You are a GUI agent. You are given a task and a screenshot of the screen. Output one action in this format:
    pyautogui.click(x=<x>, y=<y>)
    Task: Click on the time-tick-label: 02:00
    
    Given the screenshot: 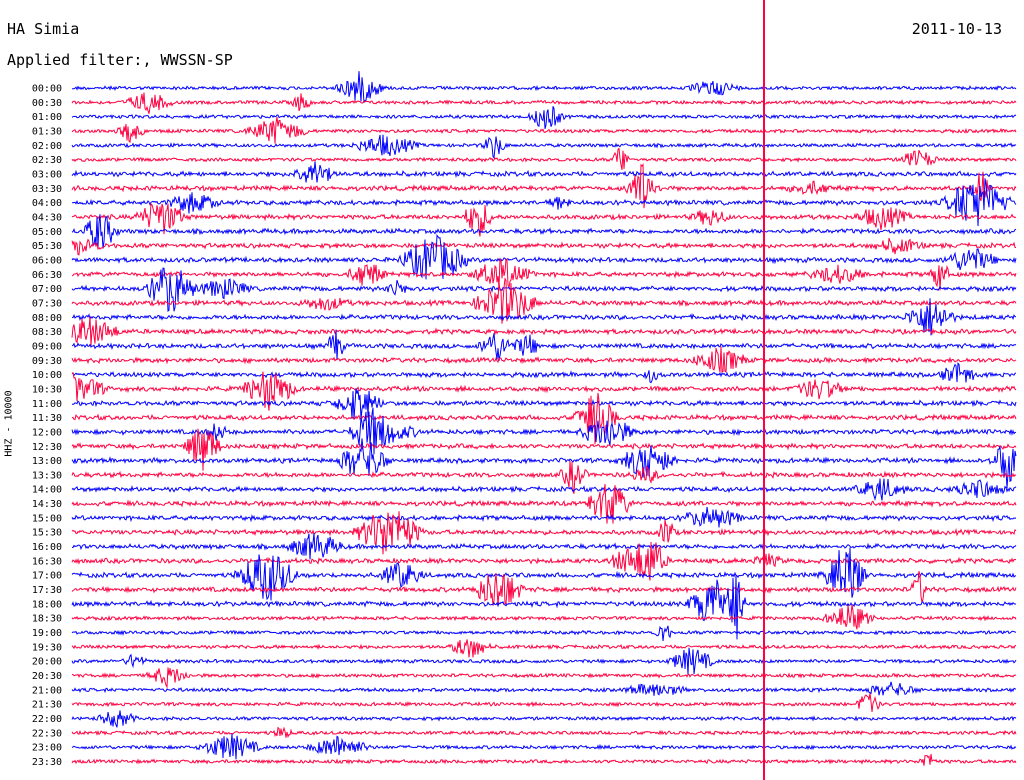 What is the action you would take?
    pyautogui.click(x=47, y=146)
    